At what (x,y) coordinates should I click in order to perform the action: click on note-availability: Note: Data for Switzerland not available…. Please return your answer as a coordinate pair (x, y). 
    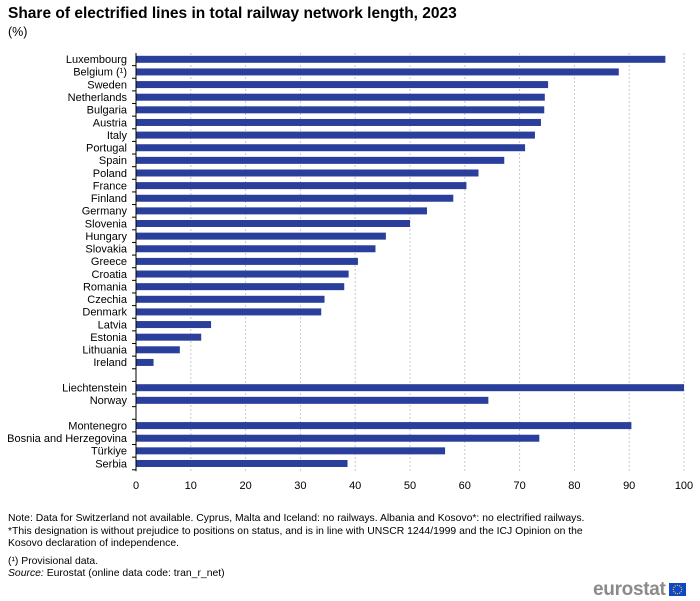
    Looking at the image, I should click on (296, 518).